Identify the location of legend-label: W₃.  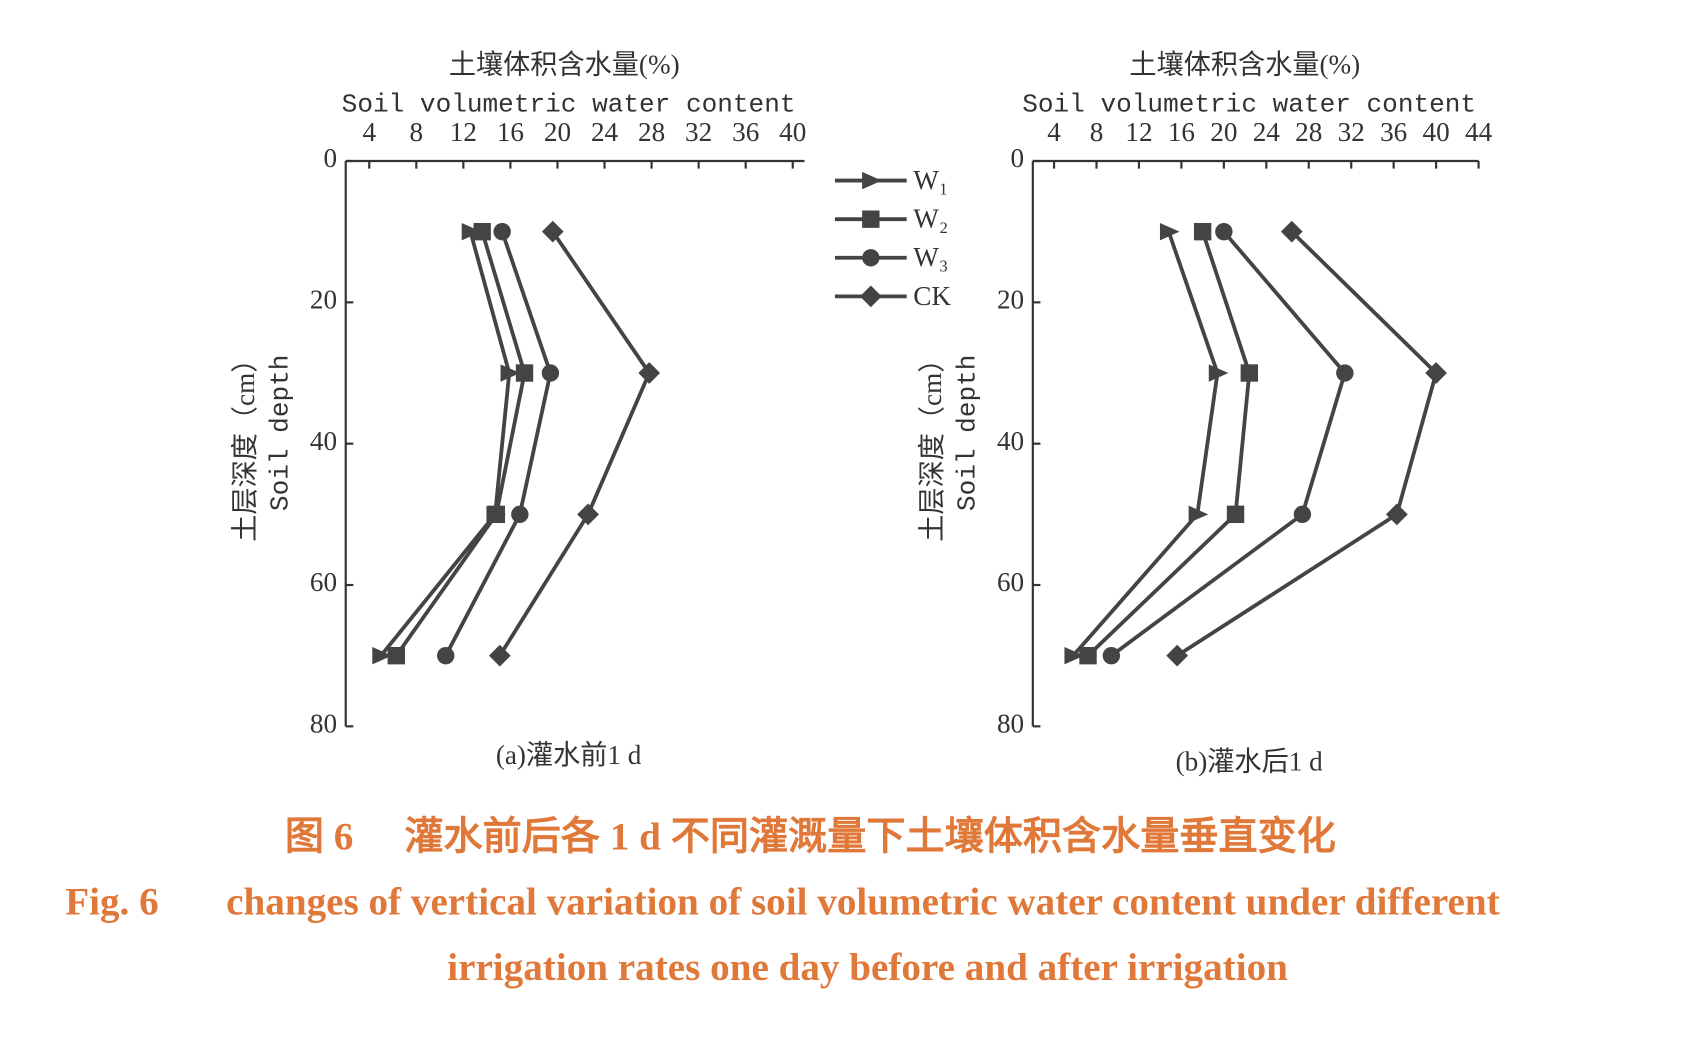
(930, 257).